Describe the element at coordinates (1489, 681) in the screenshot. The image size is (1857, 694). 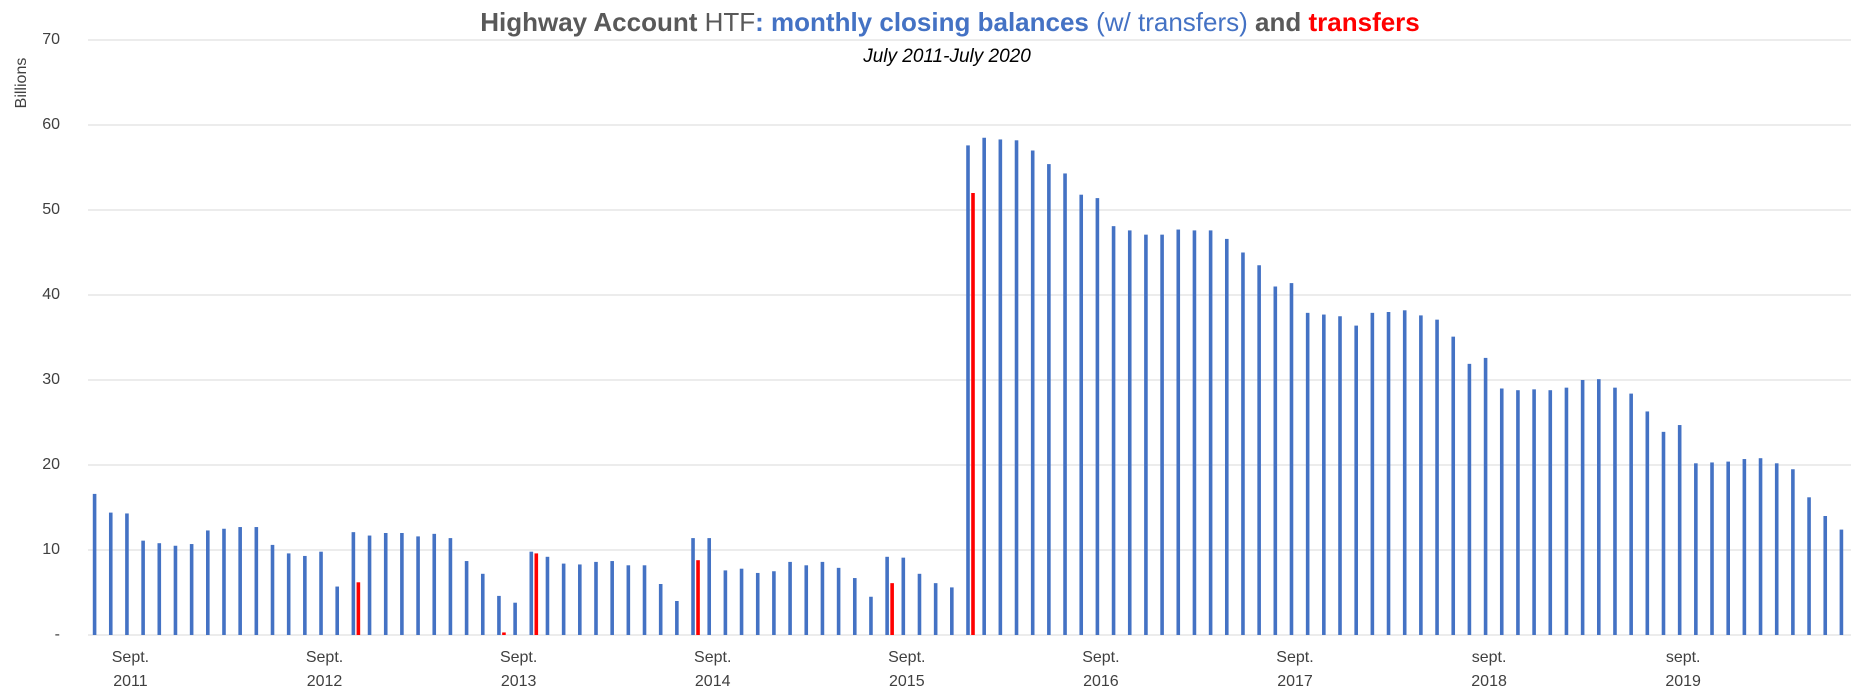
I see `x-tick-label: 2018` at that location.